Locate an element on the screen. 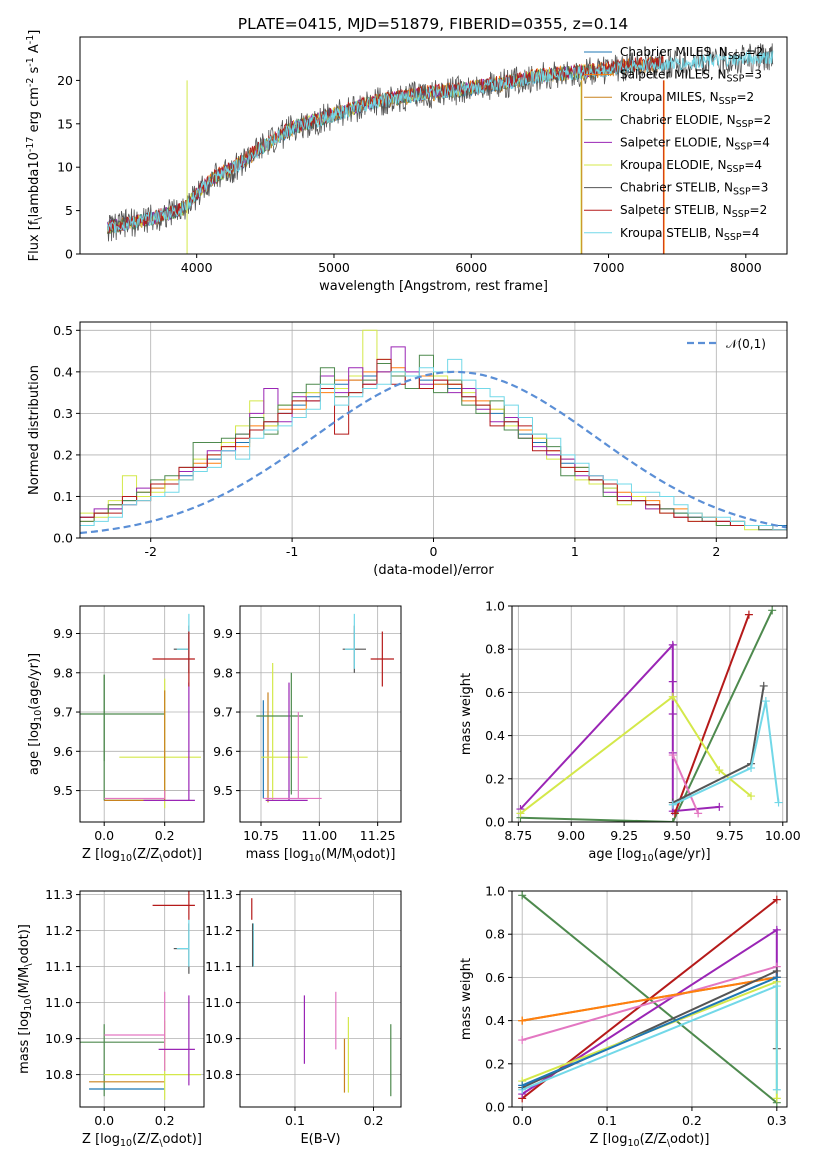  x-tick-label: 11.25 is located at coordinates (378, 835).